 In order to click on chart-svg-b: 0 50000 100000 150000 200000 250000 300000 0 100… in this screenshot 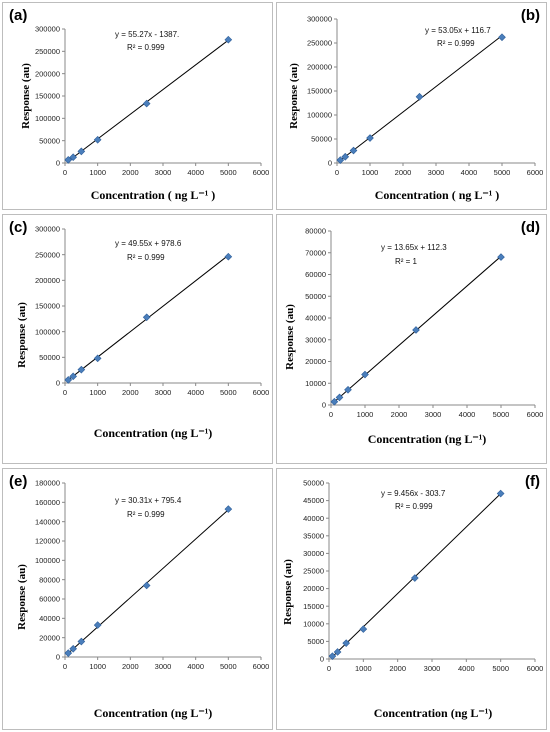, I will do `click(416, 108)`.